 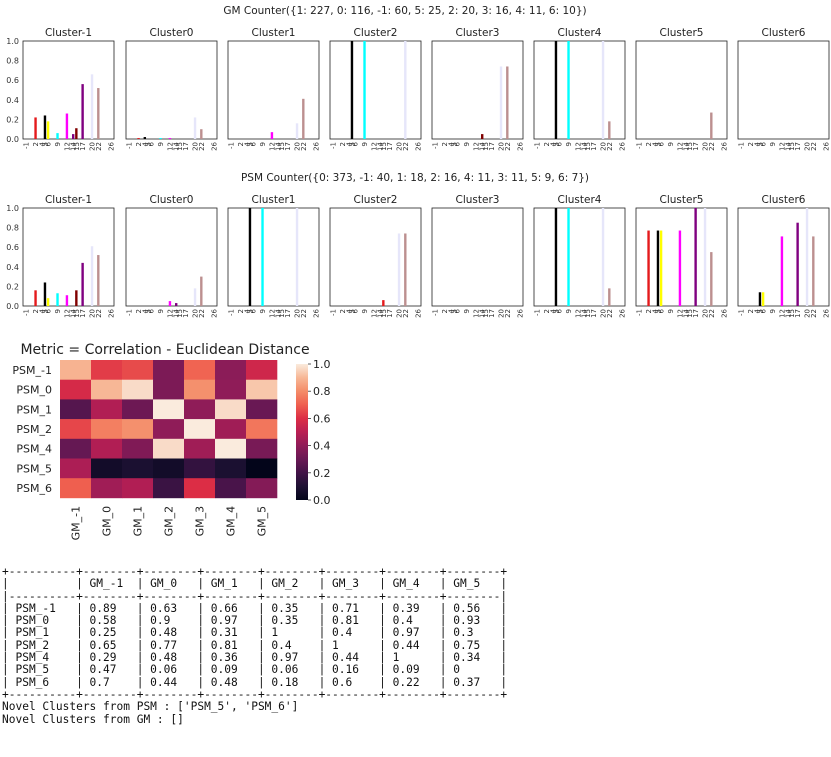 What do you see at coordinates (138, 521) in the screenshot?
I see `heatmap-col-label: GM_1` at bounding box center [138, 521].